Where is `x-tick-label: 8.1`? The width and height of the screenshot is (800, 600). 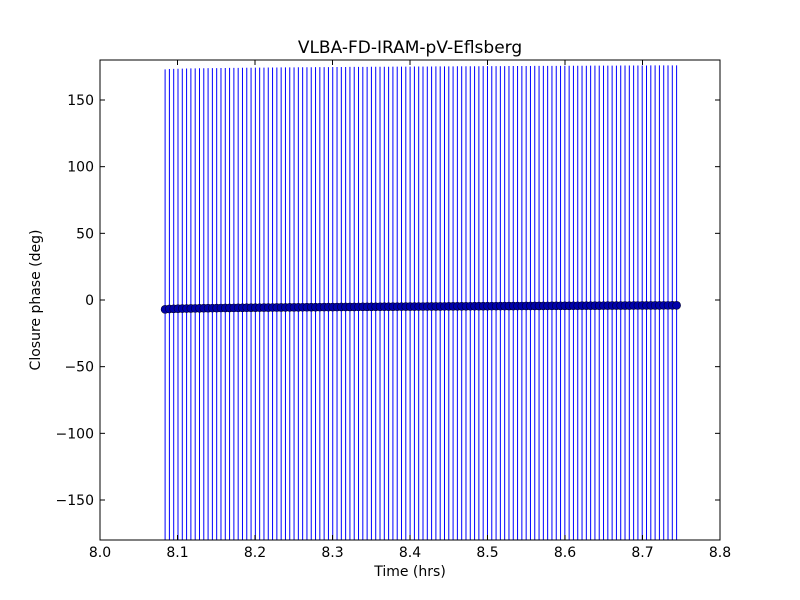 x-tick-label: 8.1 is located at coordinates (177, 553).